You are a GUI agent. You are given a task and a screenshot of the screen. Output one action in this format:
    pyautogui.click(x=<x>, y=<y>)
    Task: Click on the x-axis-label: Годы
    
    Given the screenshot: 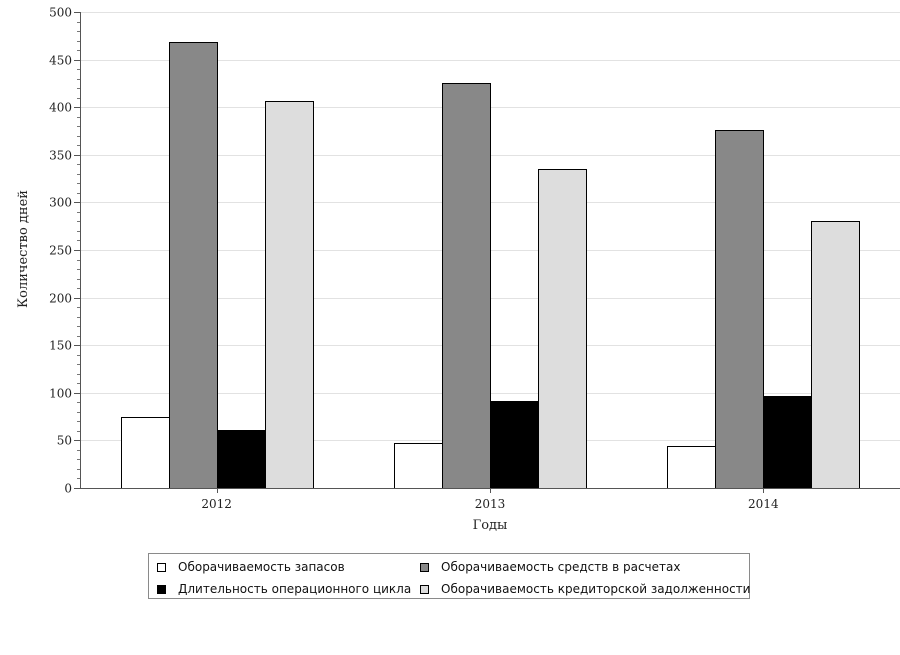 What is the action you would take?
    pyautogui.click(x=490, y=525)
    